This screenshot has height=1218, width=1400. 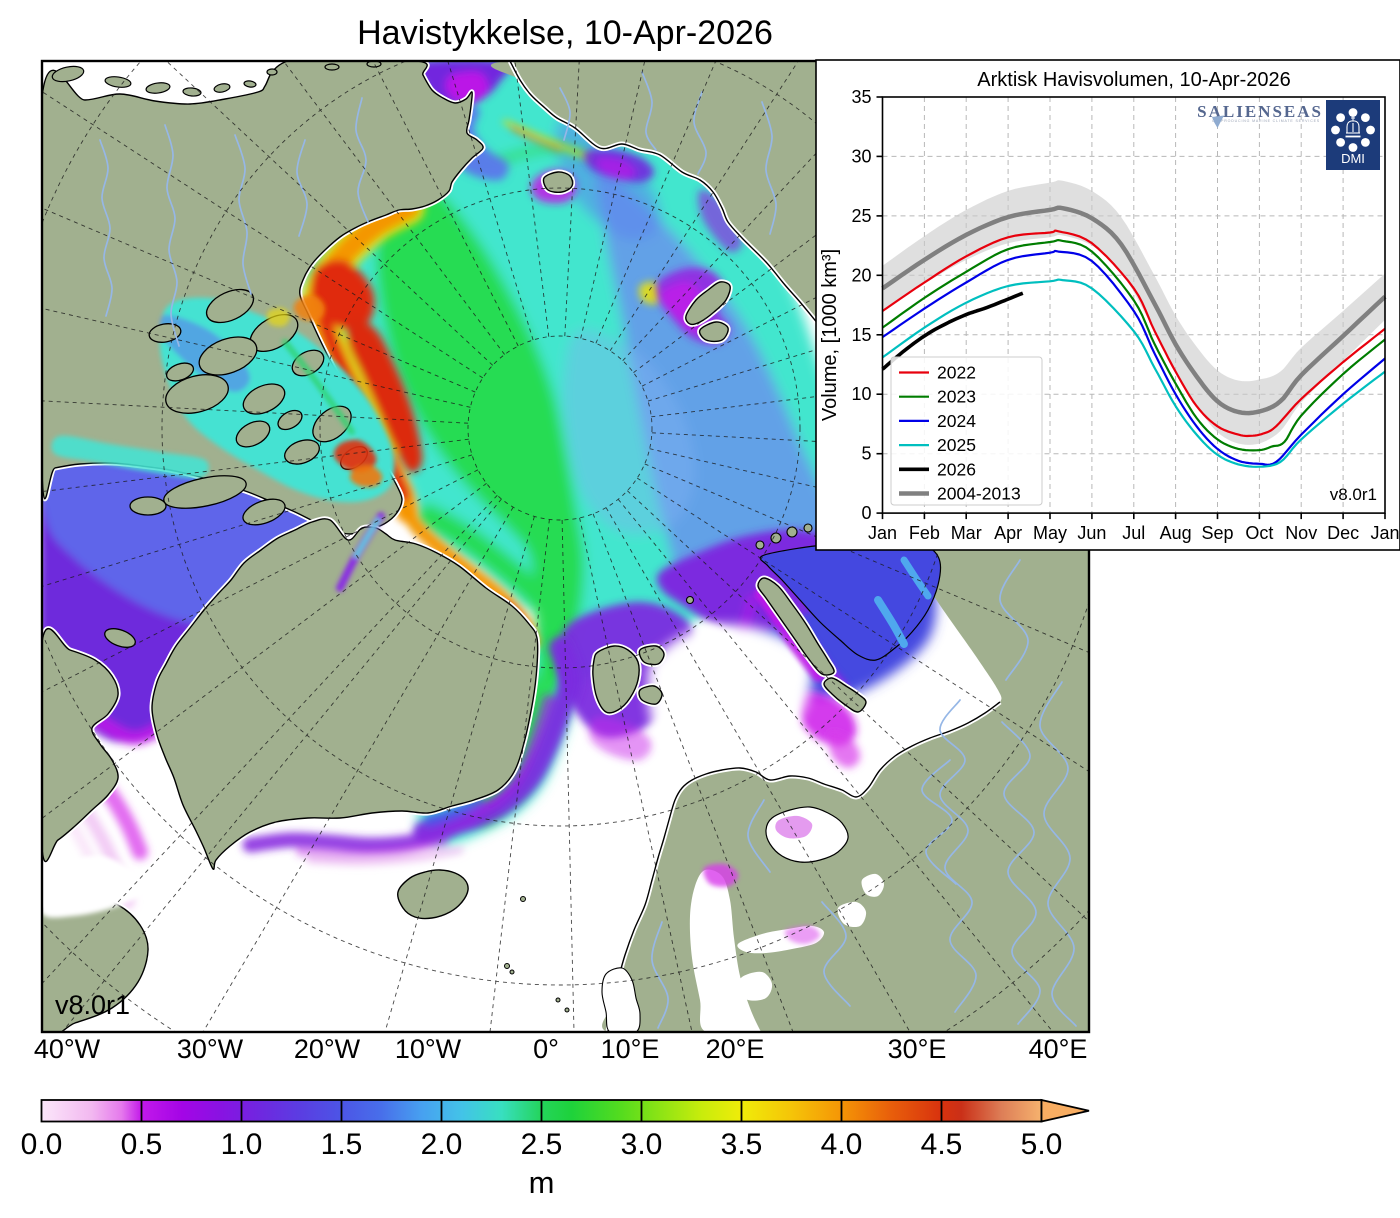 What do you see at coordinates (1050, 533) in the screenshot?
I see `svg-text: May` at bounding box center [1050, 533].